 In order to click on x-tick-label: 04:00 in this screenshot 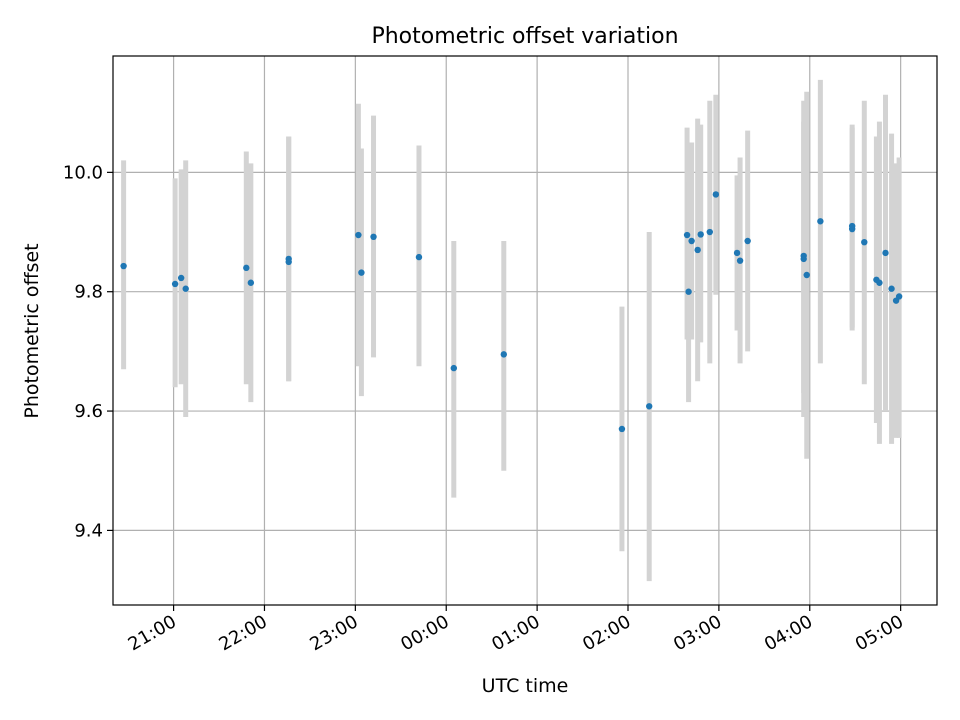, I will do `click(788, 633)`.